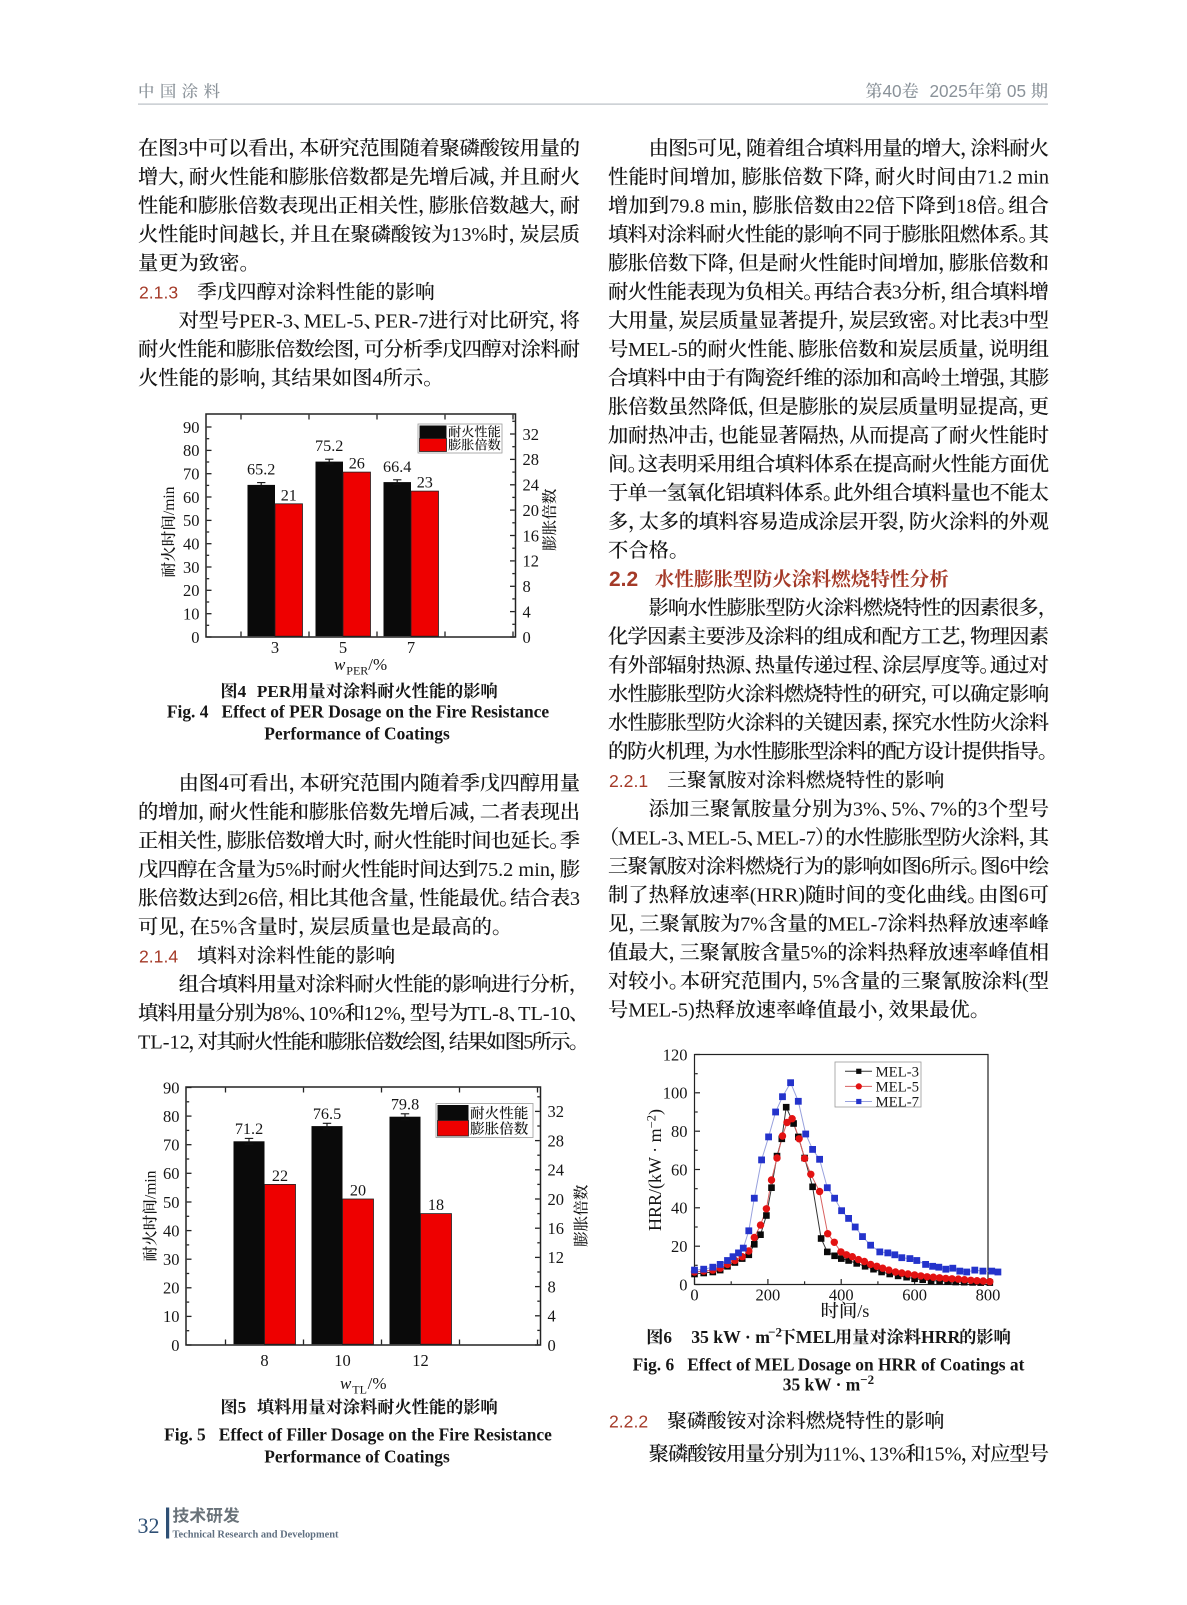 Image resolution: width=1187 pixels, height=1605 pixels. What do you see at coordinates (675, 1093) in the screenshot?
I see `svg-text: 100` at bounding box center [675, 1093].